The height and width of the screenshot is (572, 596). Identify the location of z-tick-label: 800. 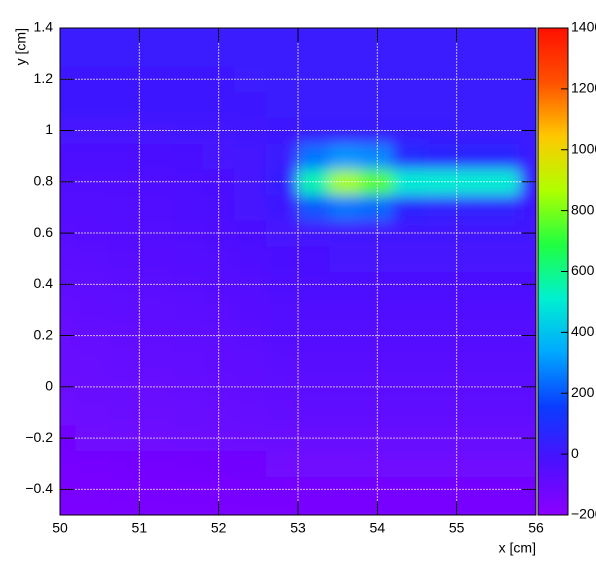
(583, 209).